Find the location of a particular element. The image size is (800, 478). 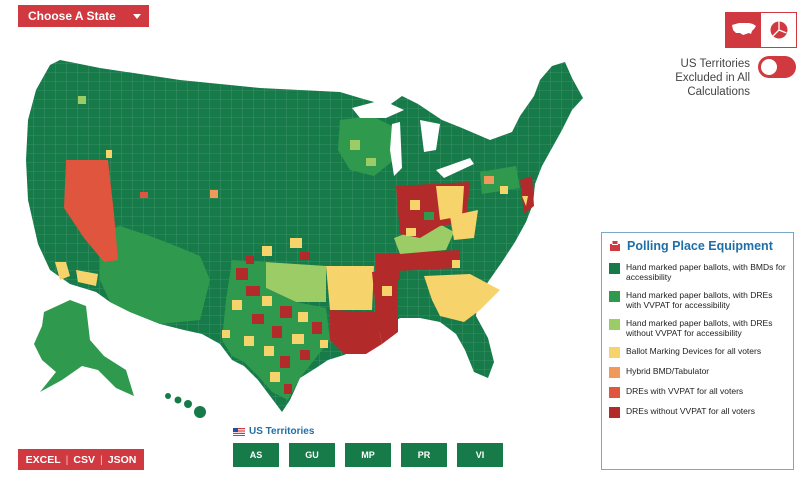

lake-superior is located at coordinates (378, 109).